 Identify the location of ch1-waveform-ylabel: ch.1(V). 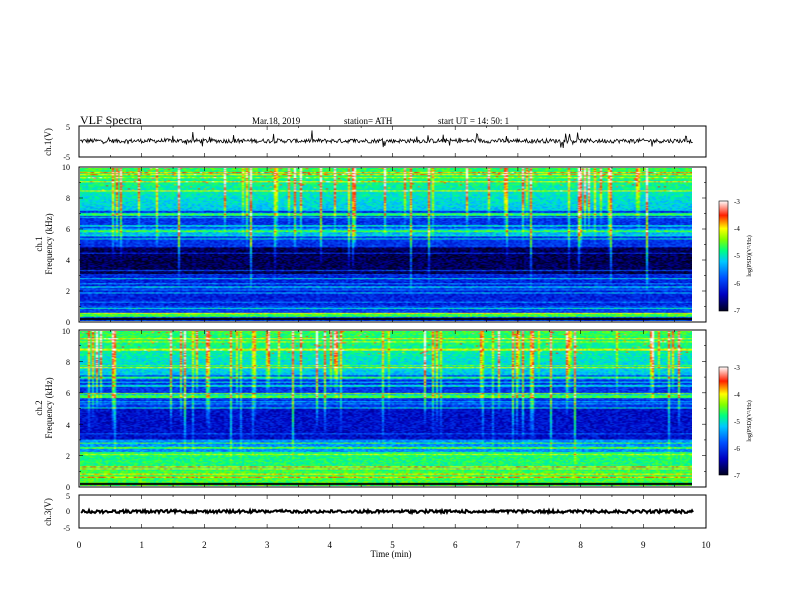
(48, 142).